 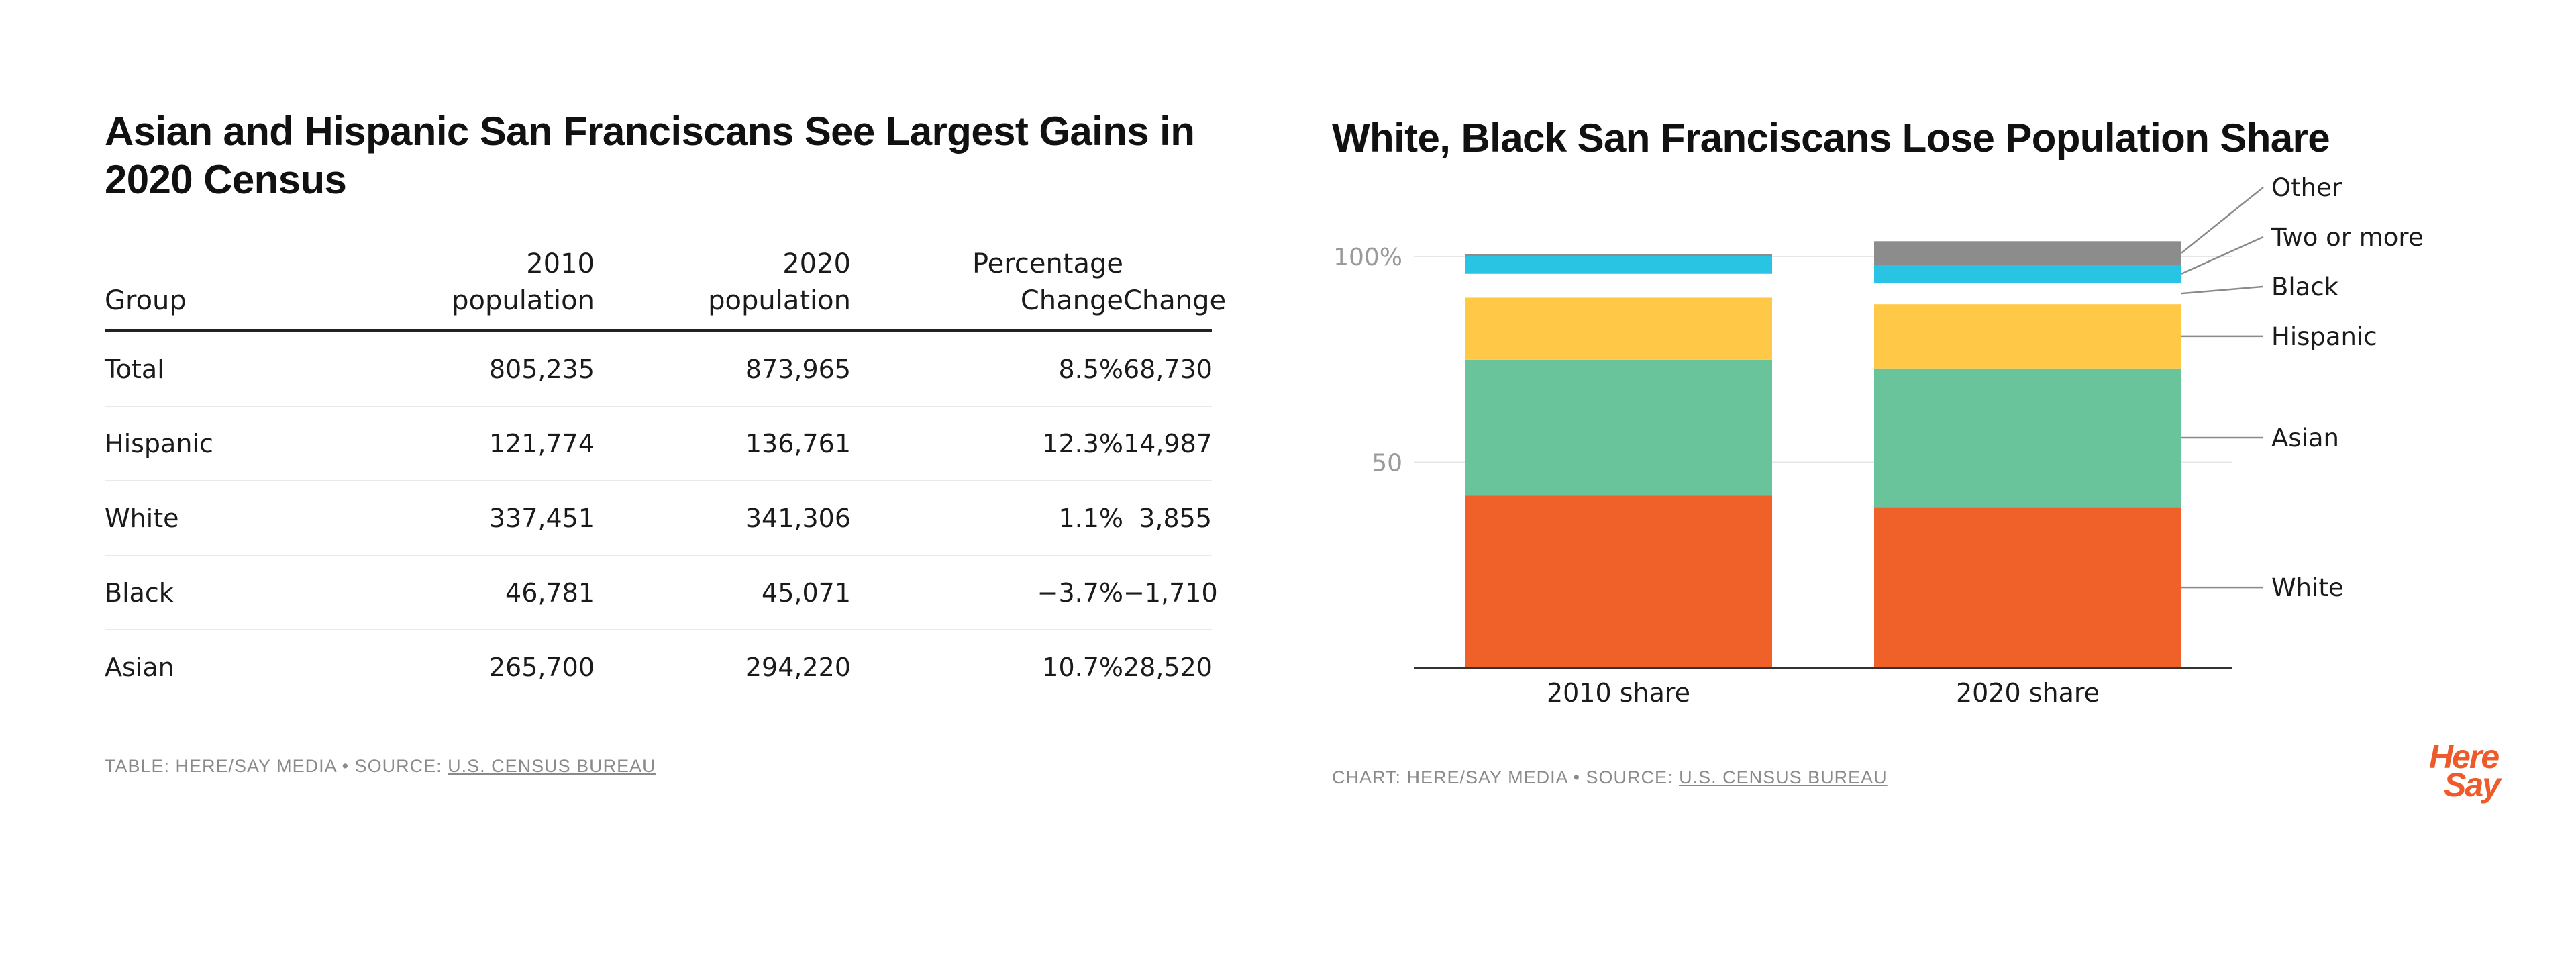 I want to click on x-tick-label: 2010 share, so click(x=1618, y=693).